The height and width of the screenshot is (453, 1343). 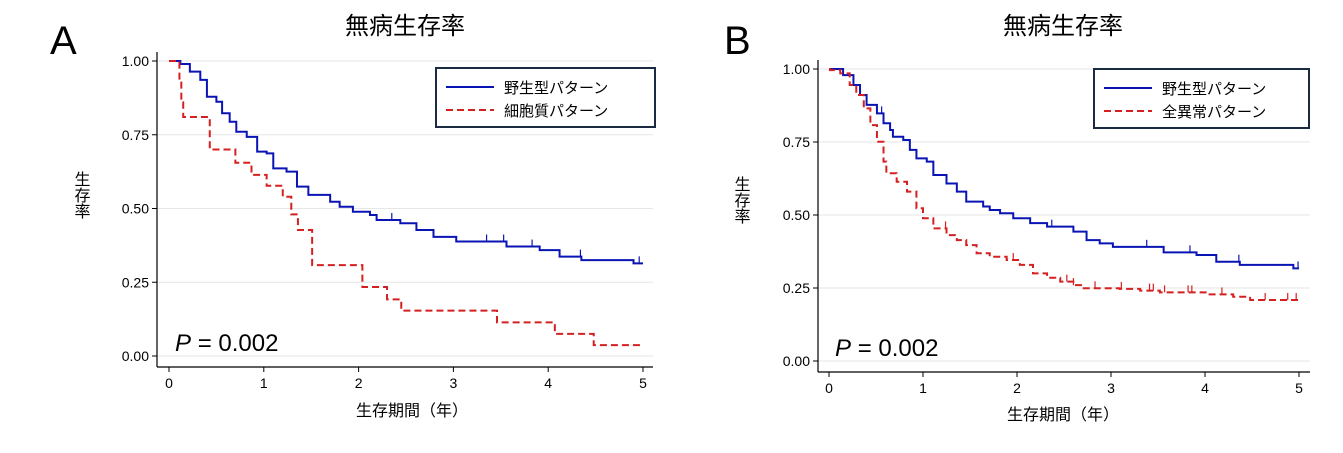 I want to click on legend-label: 細胞質パターン, so click(x=556, y=111).